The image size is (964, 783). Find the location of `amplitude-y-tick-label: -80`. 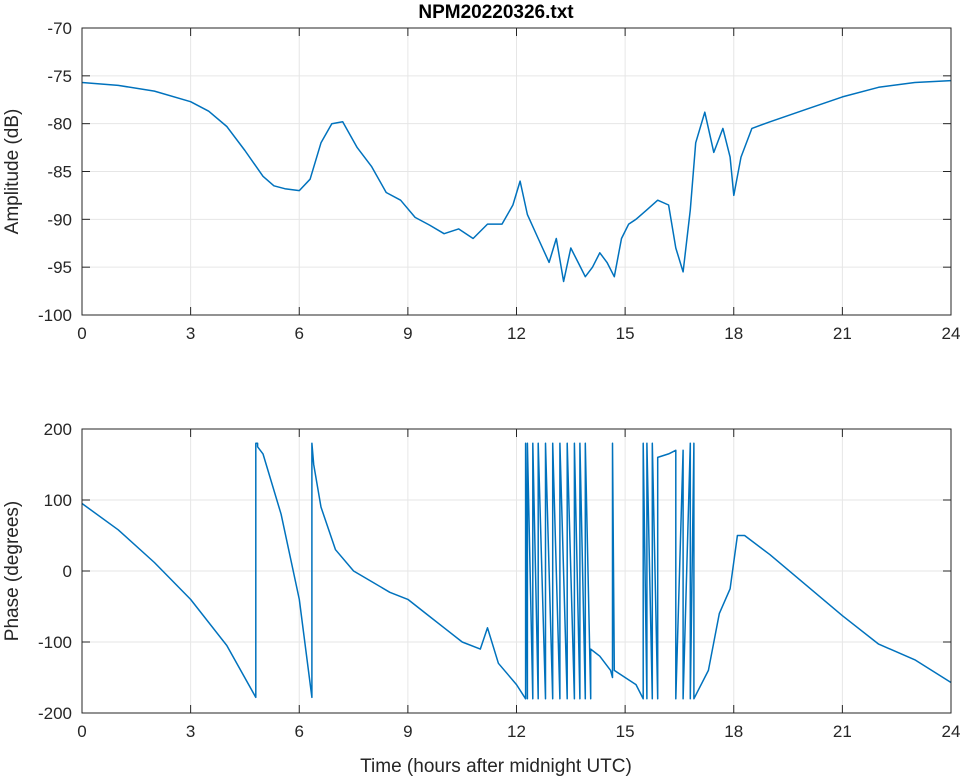

amplitude-y-tick-label: -80 is located at coordinates (59, 124).